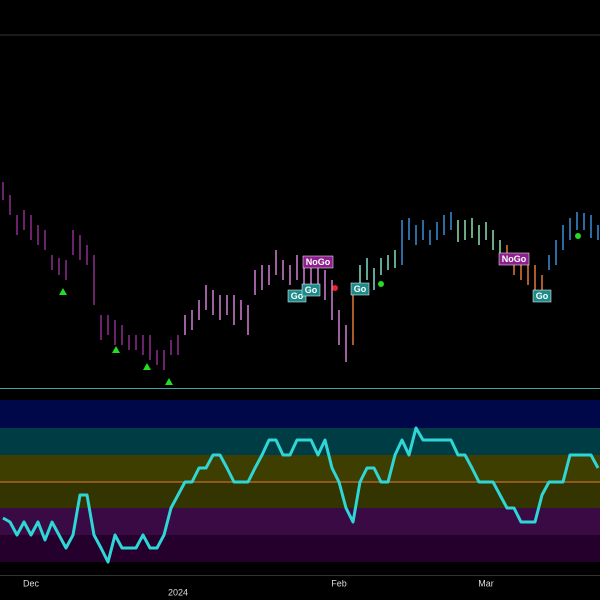 The width and height of the screenshot is (600, 600). Describe the element at coordinates (339, 583) in the screenshot. I see `x-tick-label: Feb` at that location.